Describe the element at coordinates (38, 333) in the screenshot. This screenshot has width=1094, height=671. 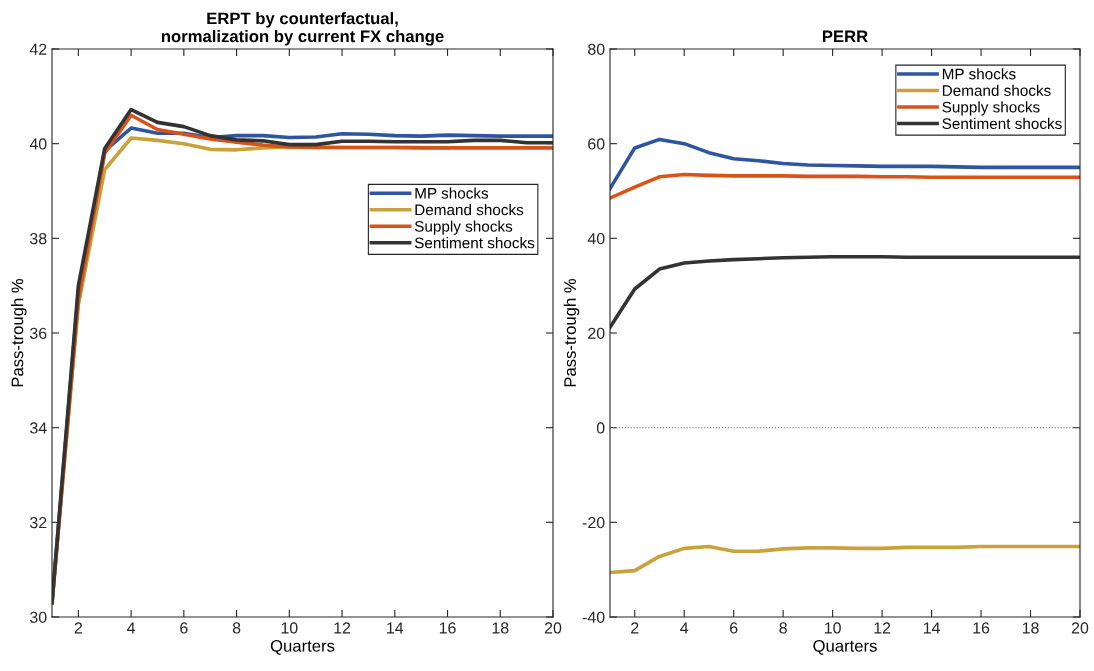
I see `y-tick-label: 36` at that location.